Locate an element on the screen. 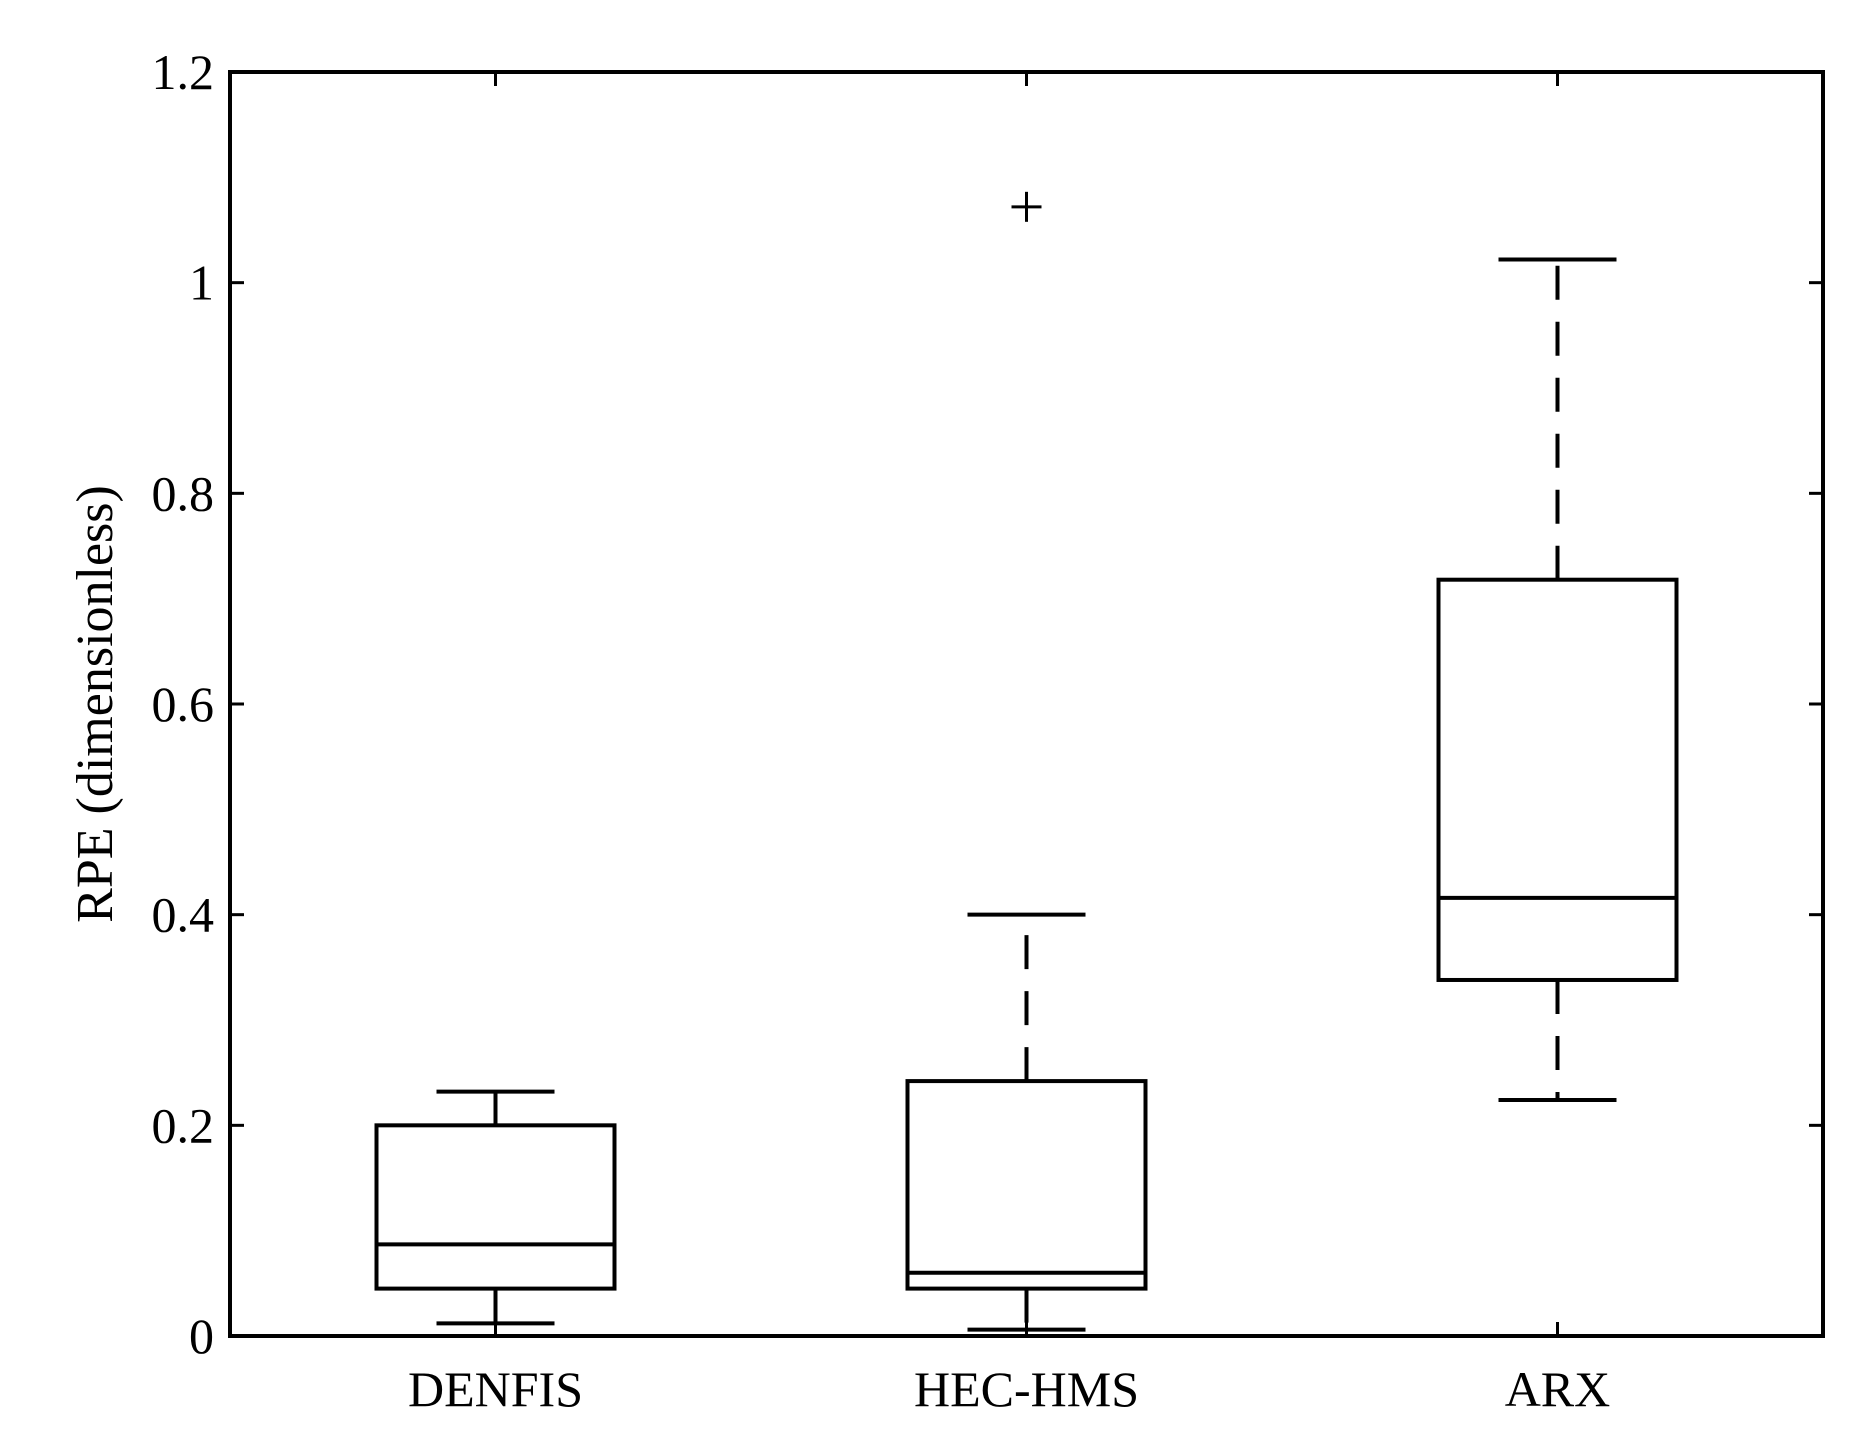  y-tick-label: 0.6 is located at coordinates (183, 704).